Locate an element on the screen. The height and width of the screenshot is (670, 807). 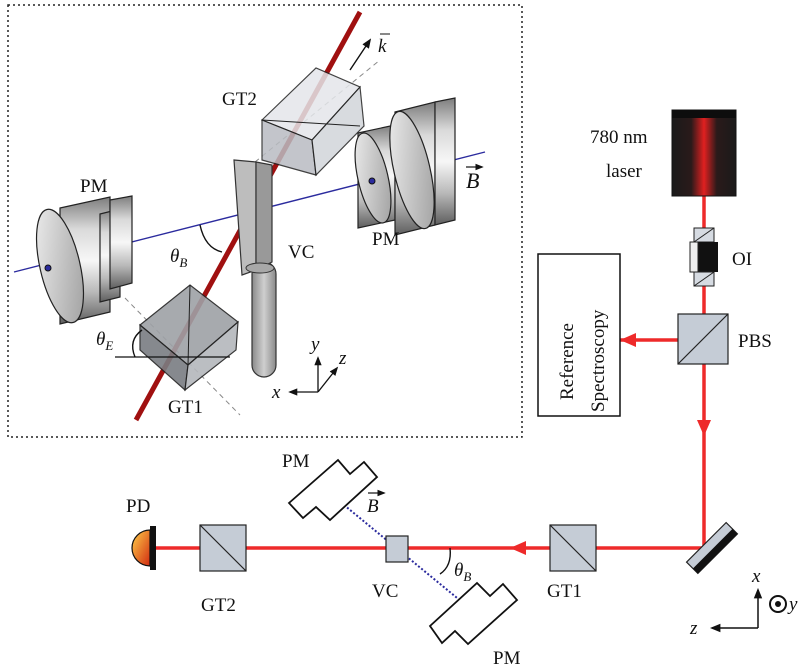
svg-text: θE is located at coordinates (104, 341).